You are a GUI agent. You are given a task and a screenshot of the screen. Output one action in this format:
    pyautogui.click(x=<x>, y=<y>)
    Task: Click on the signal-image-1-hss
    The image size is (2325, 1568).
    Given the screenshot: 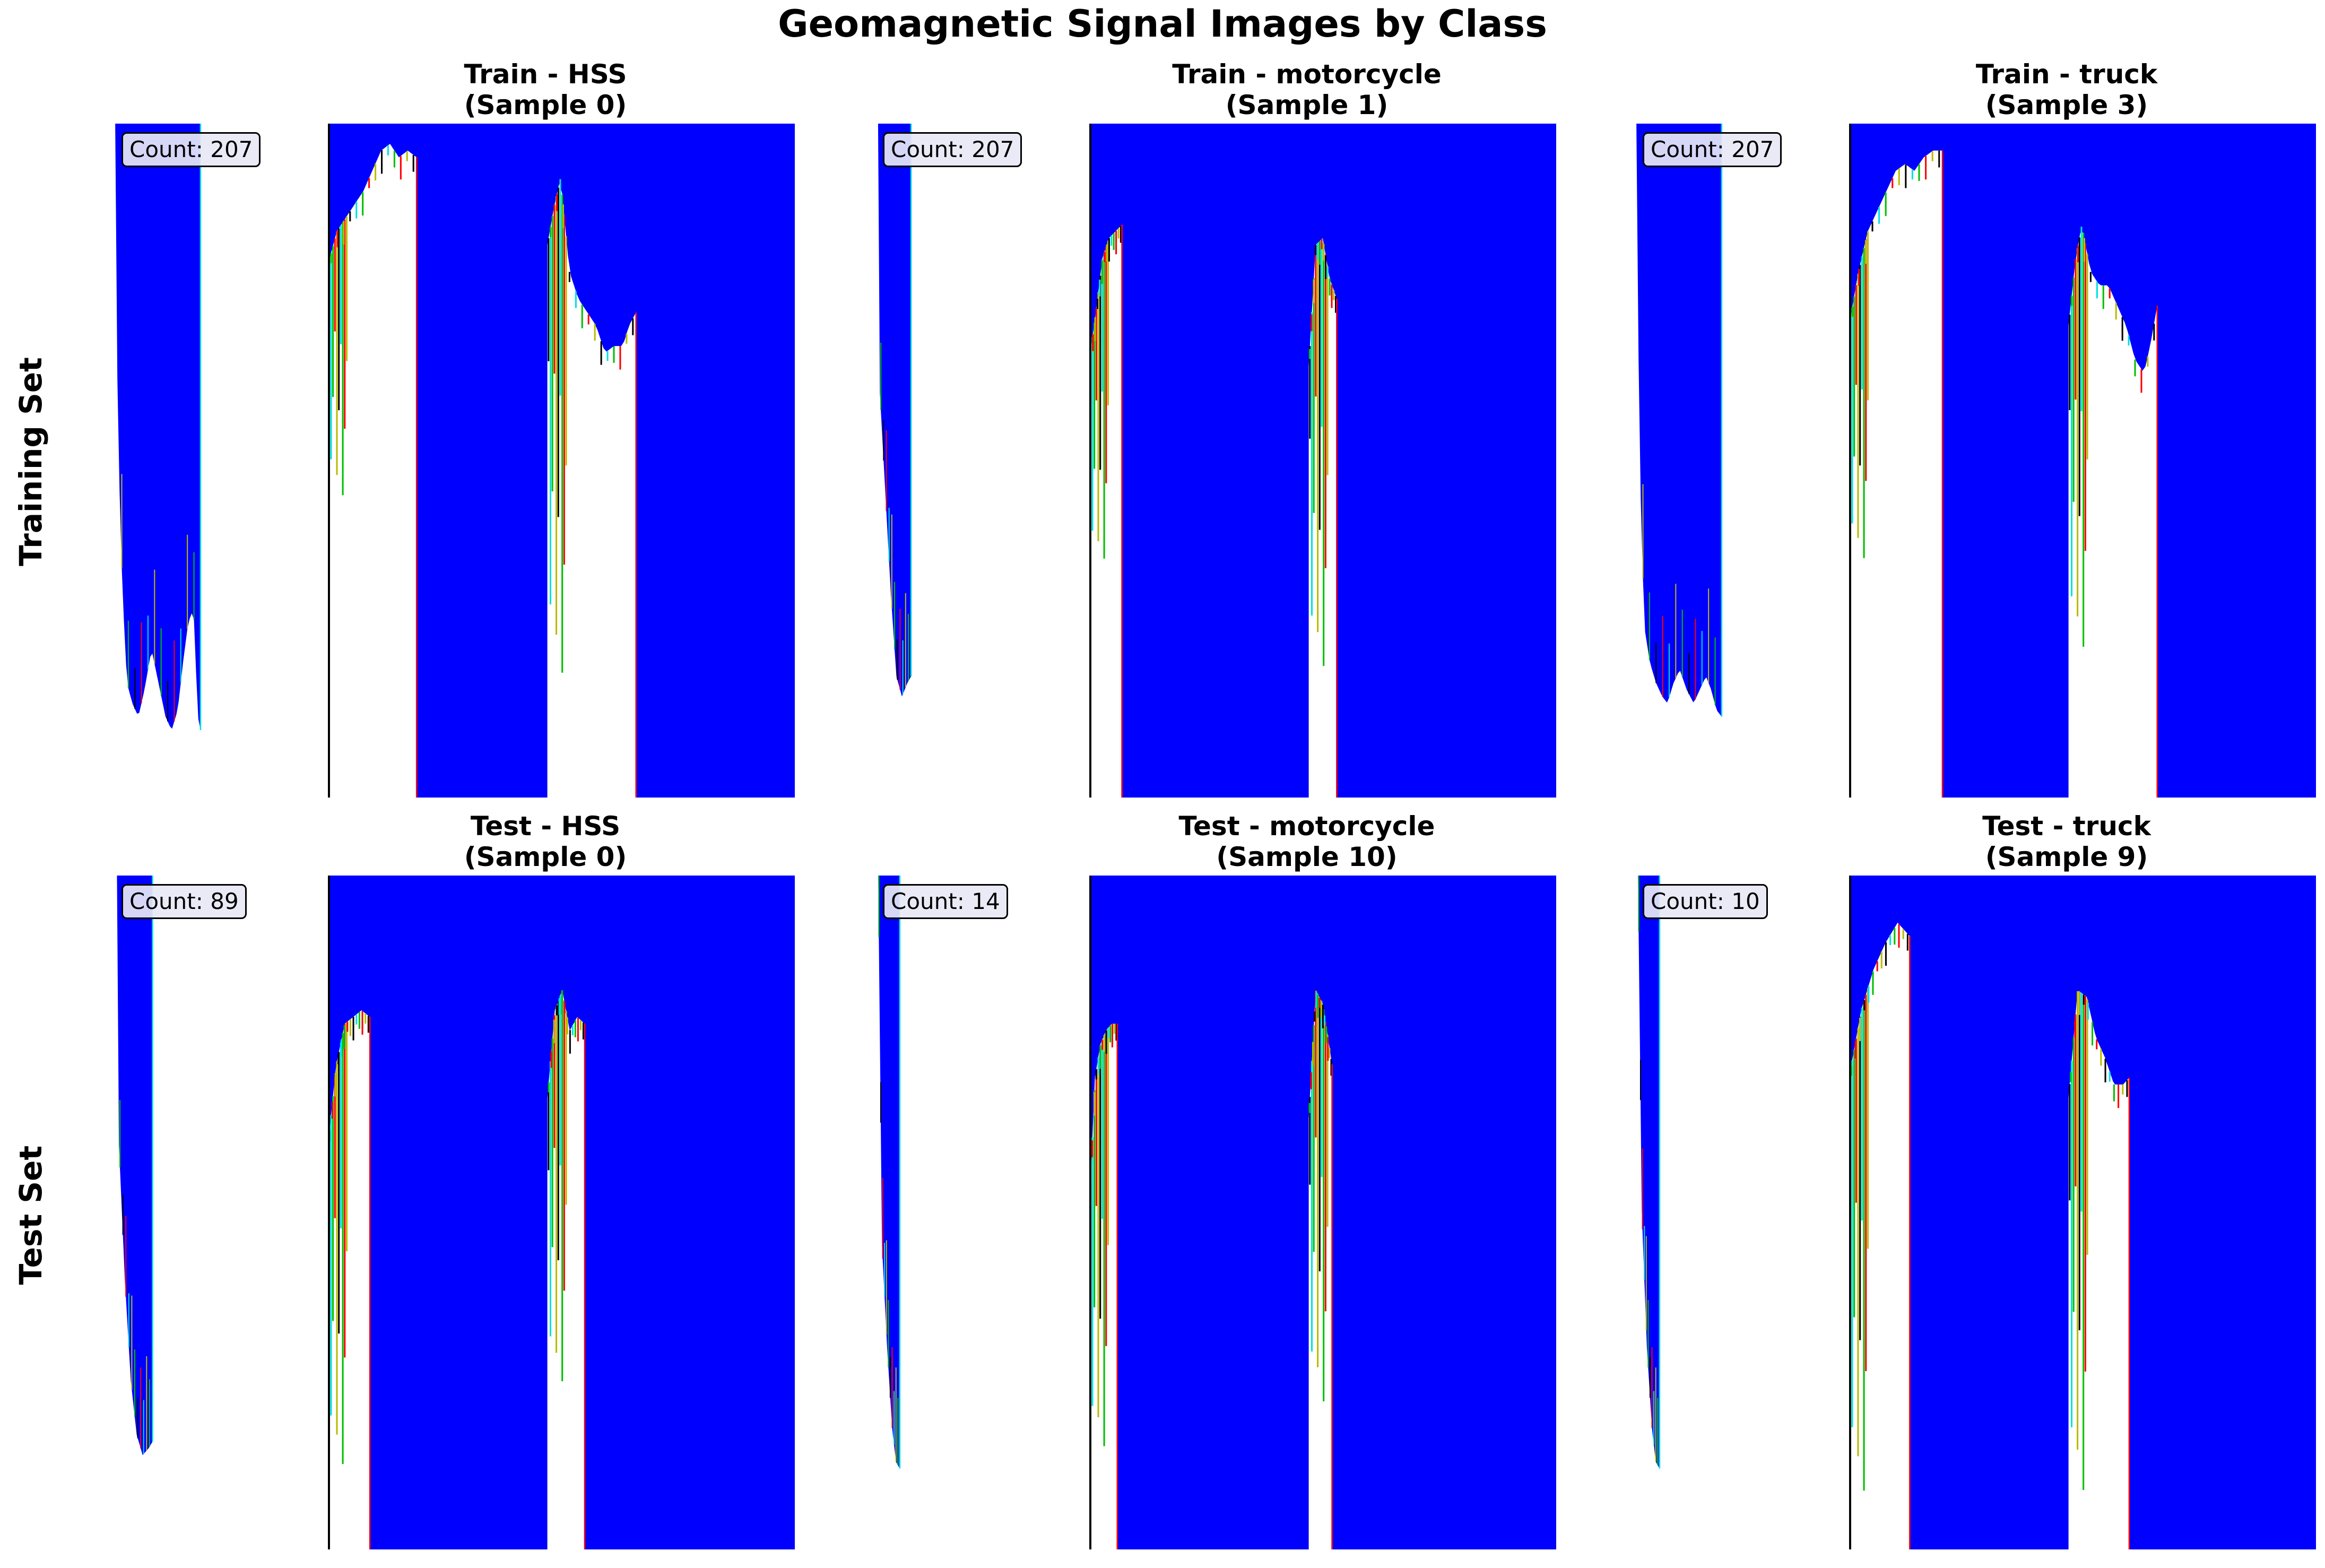 What is the action you would take?
    pyautogui.click(x=561, y=1212)
    